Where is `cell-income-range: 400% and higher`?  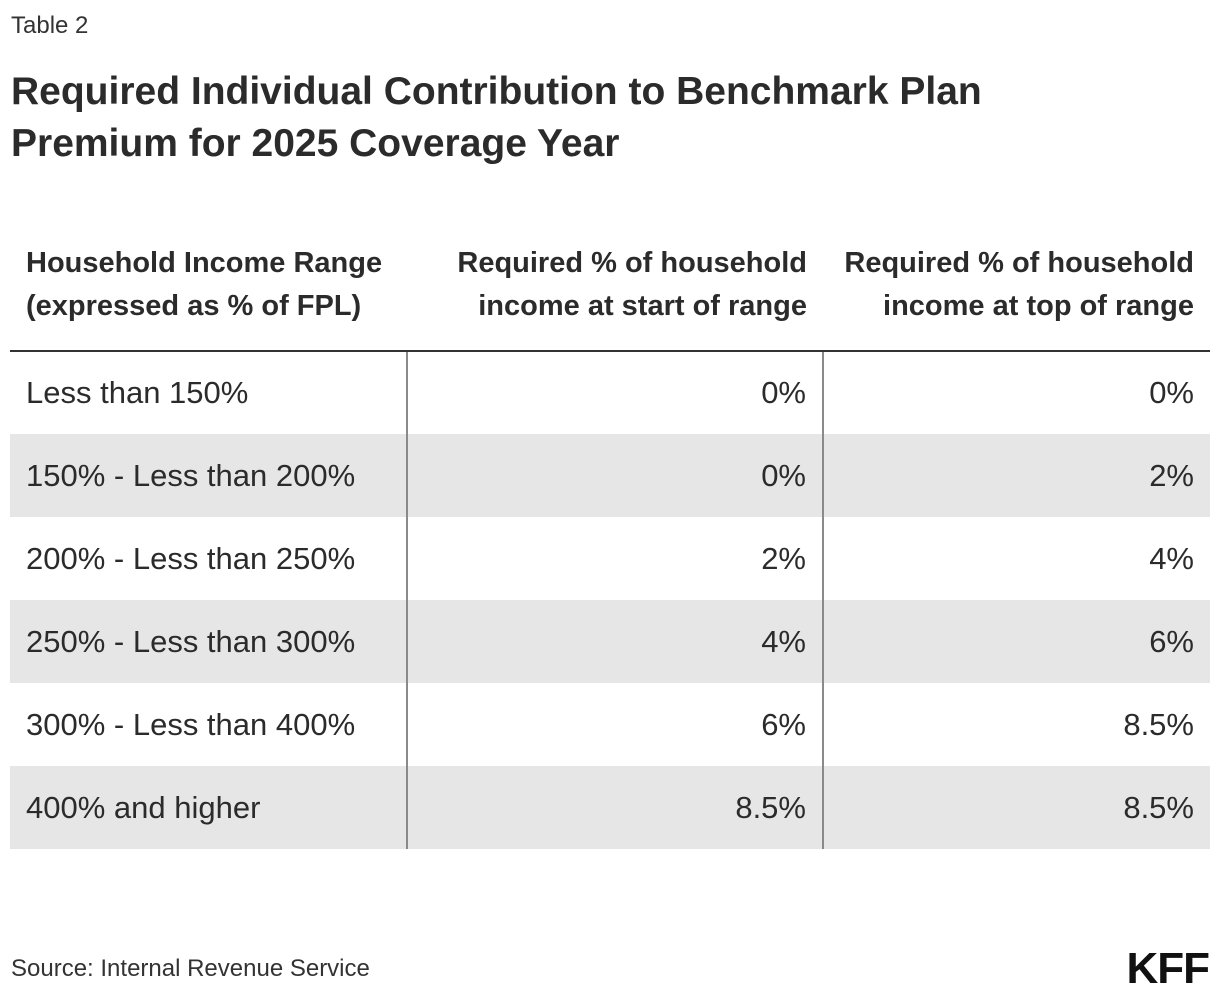 cell-income-range: 400% and higher is located at coordinates (209, 807).